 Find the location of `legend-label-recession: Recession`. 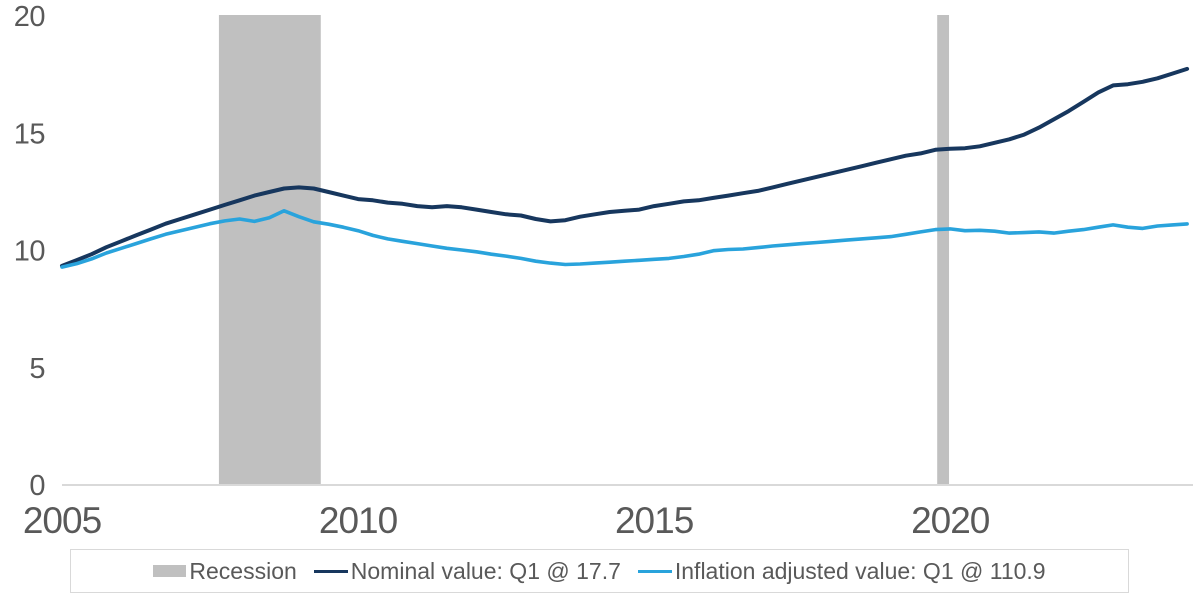

legend-label-recession: Recession is located at coordinates (243, 570).